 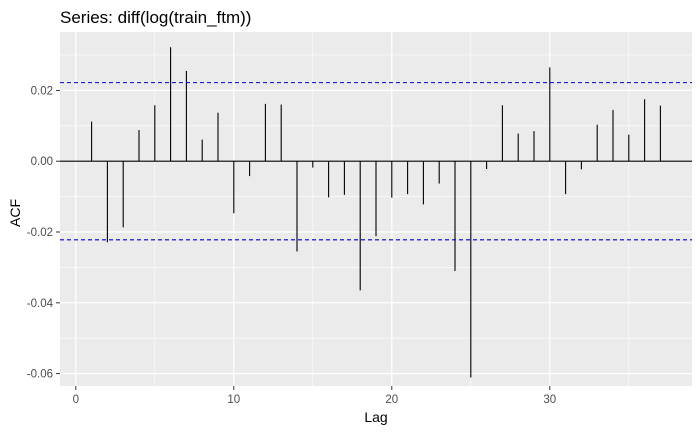 I want to click on x-axis-title: Lag, so click(x=375, y=417).